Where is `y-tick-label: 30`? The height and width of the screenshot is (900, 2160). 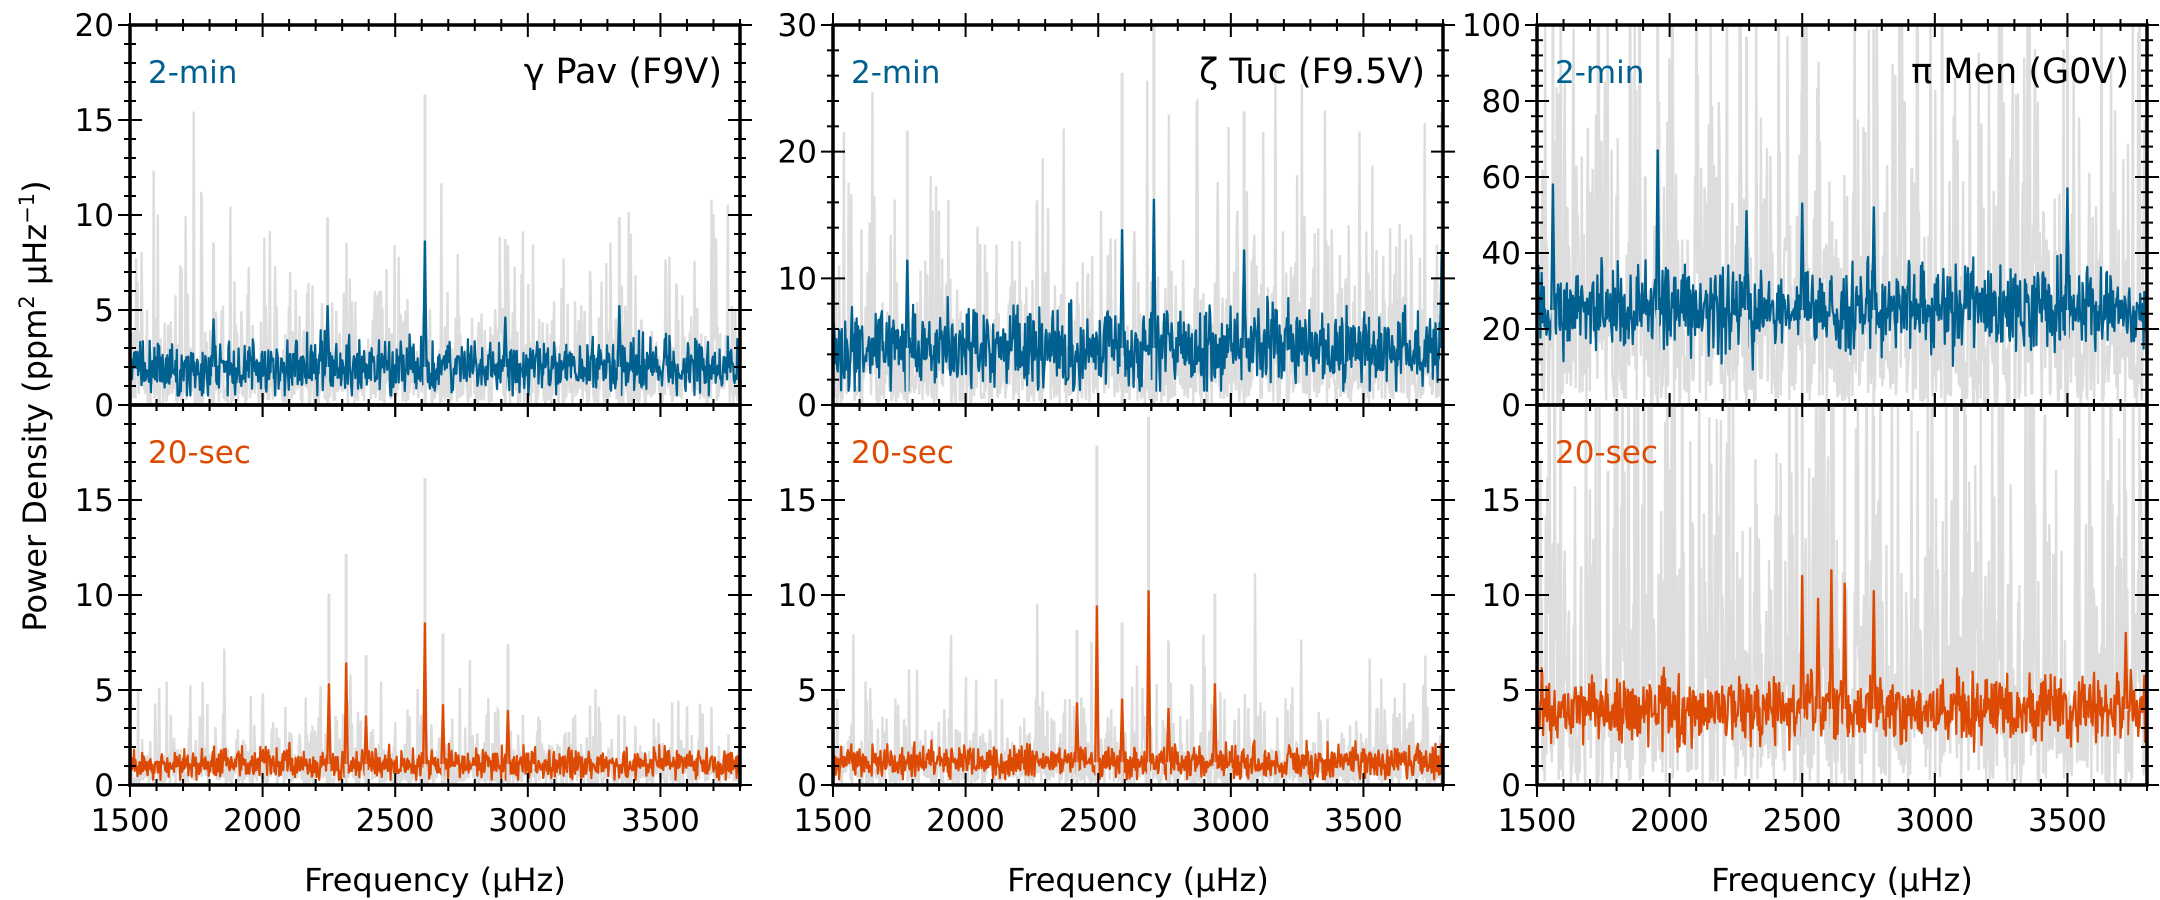
y-tick-label: 30 is located at coordinates (797, 26).